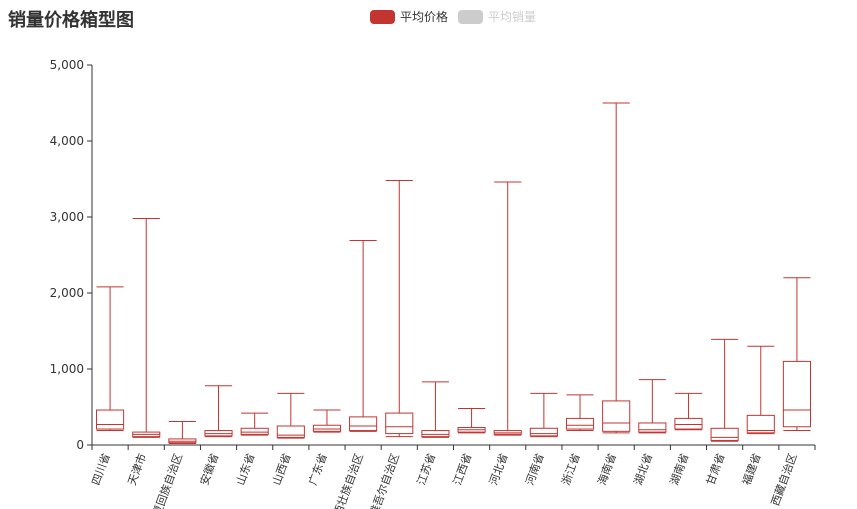  Describe the element at coordinates (345, 480) in the screenshot. I see `x-category-label: 广西壮族自治区` at that location.